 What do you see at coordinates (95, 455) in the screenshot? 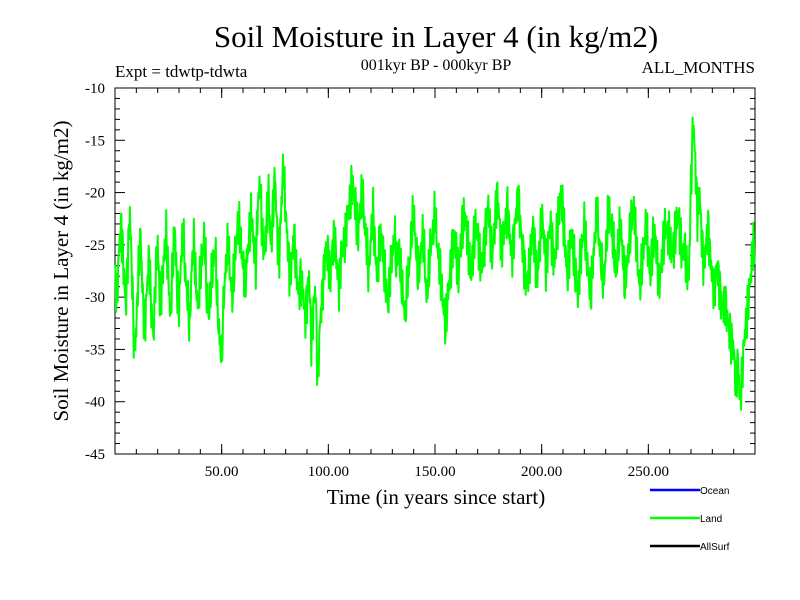
I see `y-tick-label: -45` at bounding box center [95, 455].